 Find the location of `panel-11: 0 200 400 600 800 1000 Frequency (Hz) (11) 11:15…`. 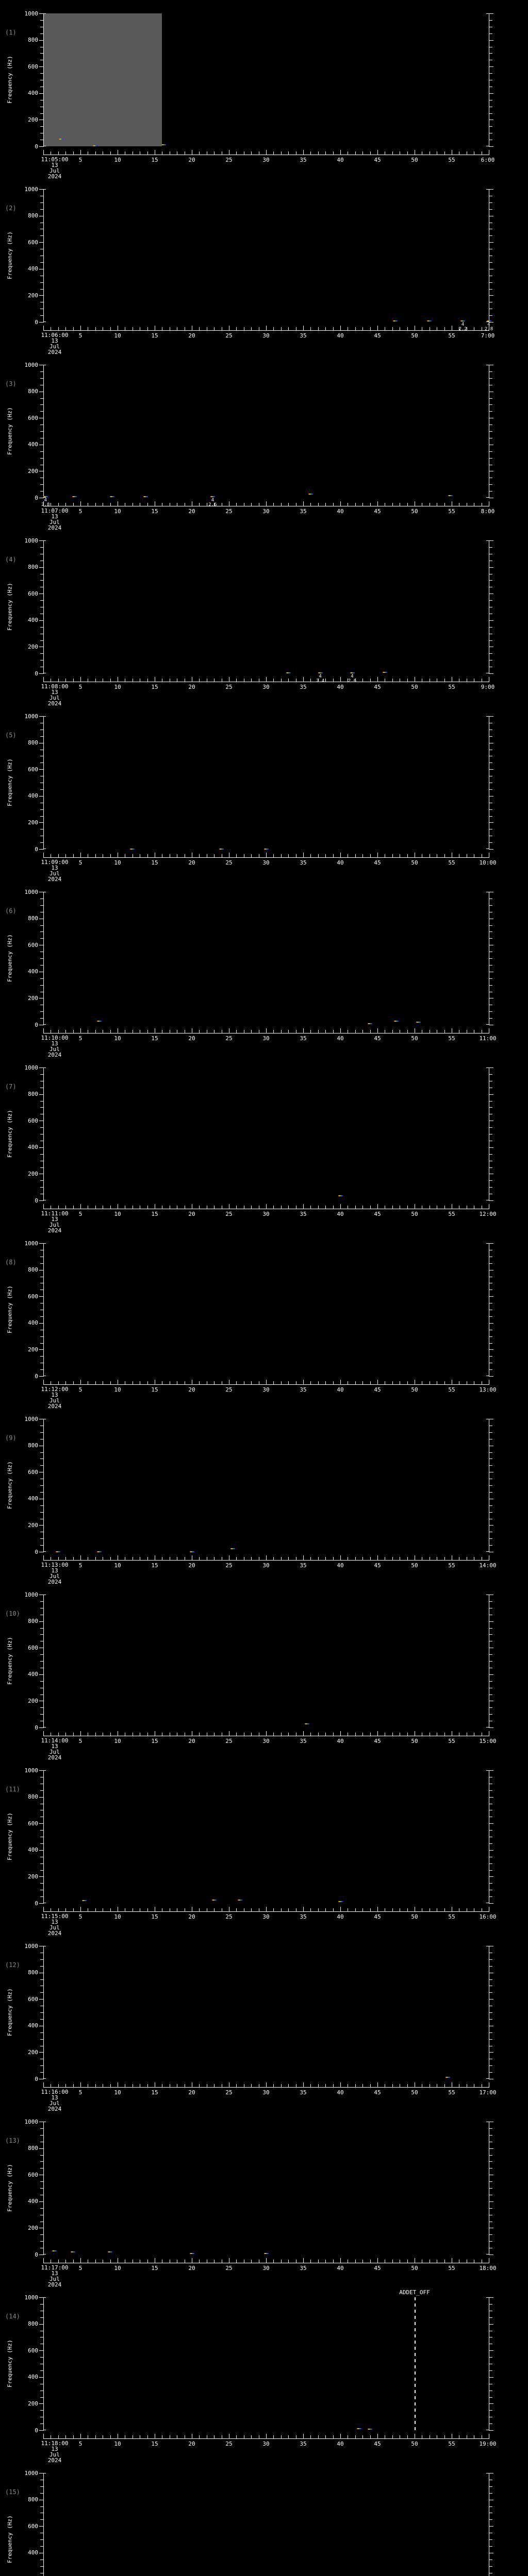

panel-11: 0 200 400 600 800 1000 Frequency (Hz) (11) 11:15… is located at coordinates (264, 1847).